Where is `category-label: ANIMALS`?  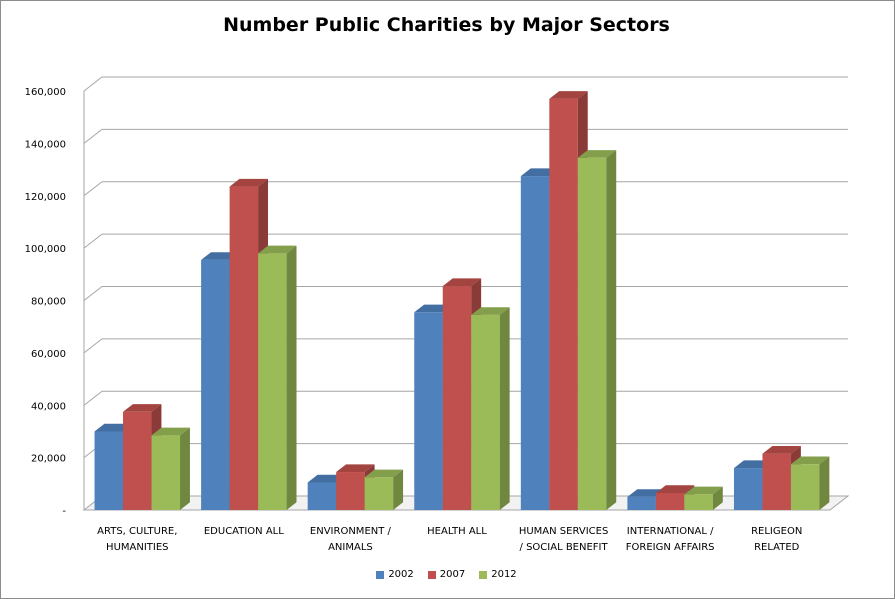
category-label: ANIMALS is located at coordinates (350, 547).